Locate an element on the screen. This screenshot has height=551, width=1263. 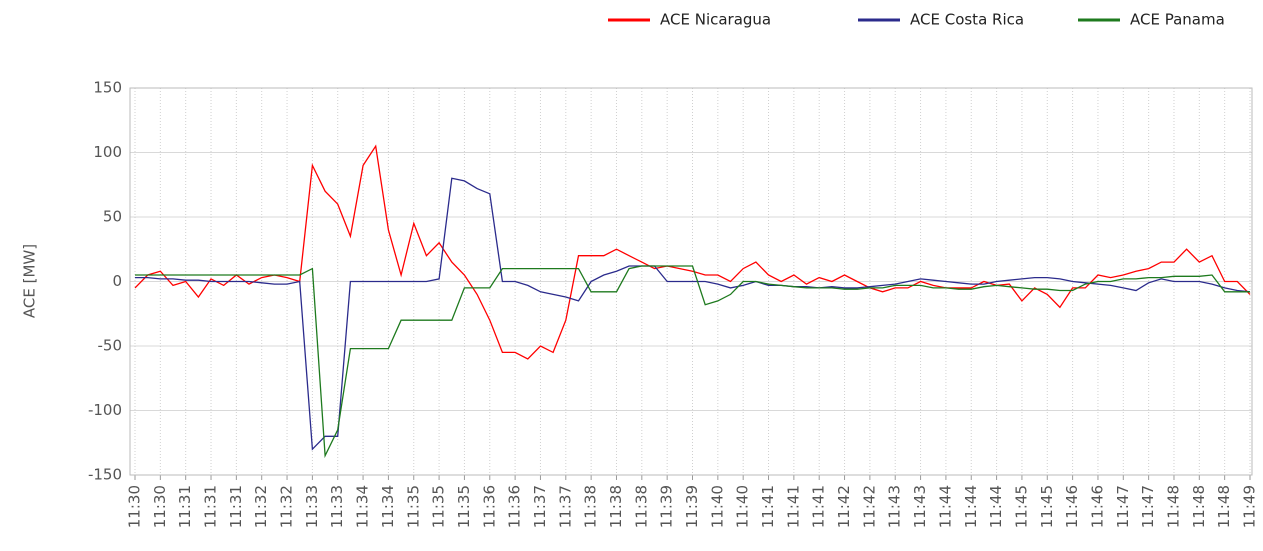
y-tick-label: 0 is located at coordinates (117, 281).